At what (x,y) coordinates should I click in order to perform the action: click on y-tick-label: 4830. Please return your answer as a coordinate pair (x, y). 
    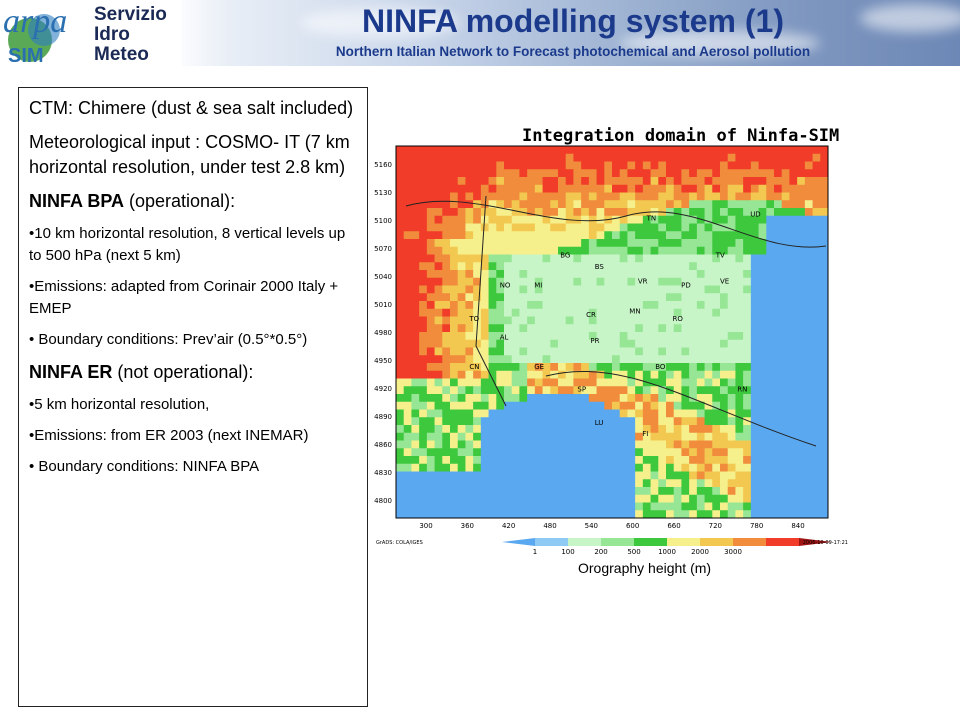
    Looking at the image, I should click on (383, 473).